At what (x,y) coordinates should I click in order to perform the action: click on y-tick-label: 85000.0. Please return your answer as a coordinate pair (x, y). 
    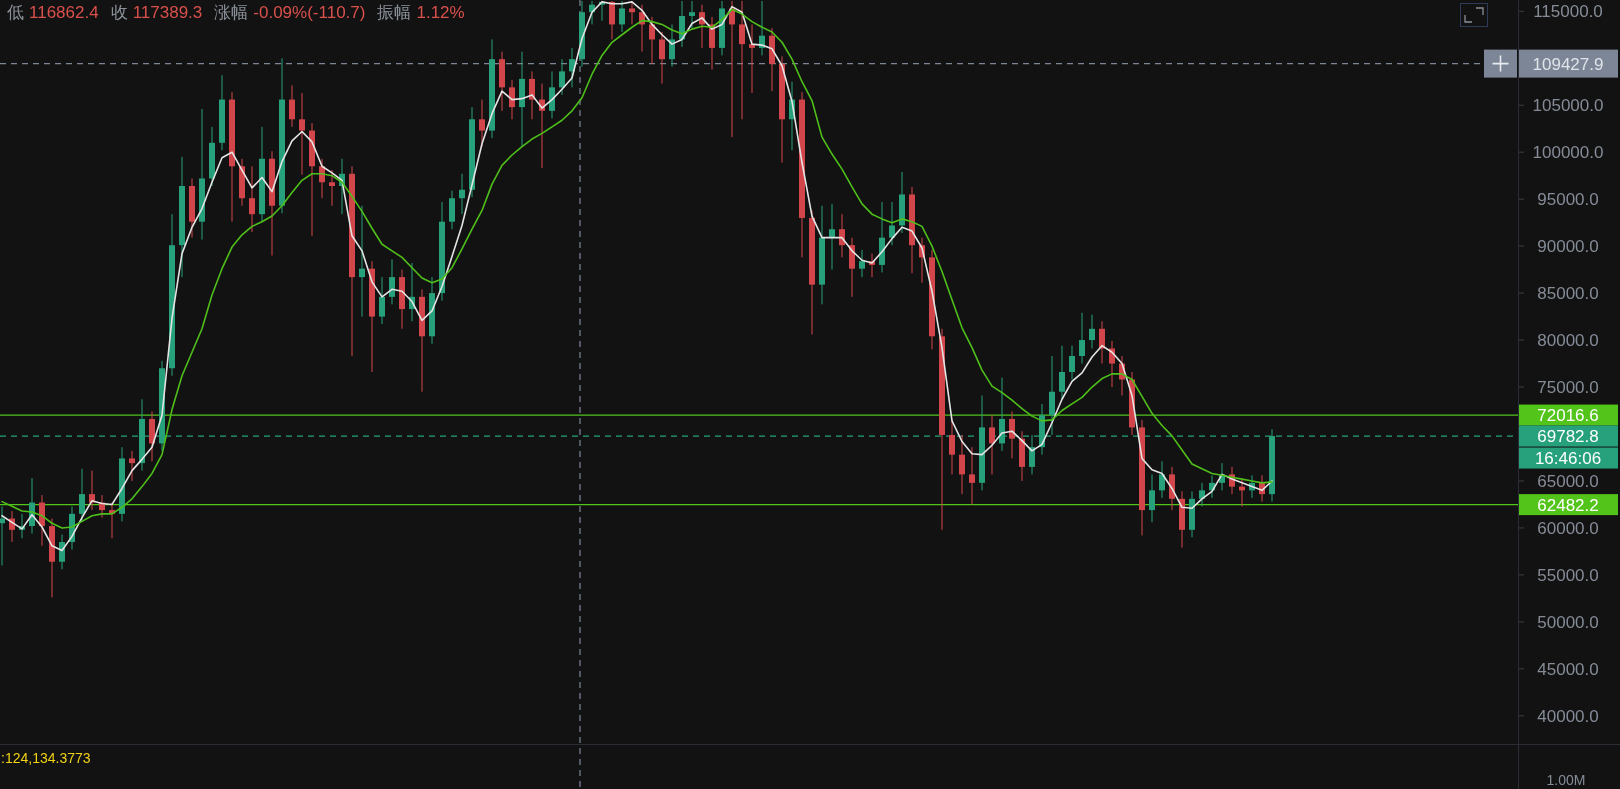
    Looking at the image, I should click on (1568, 294).